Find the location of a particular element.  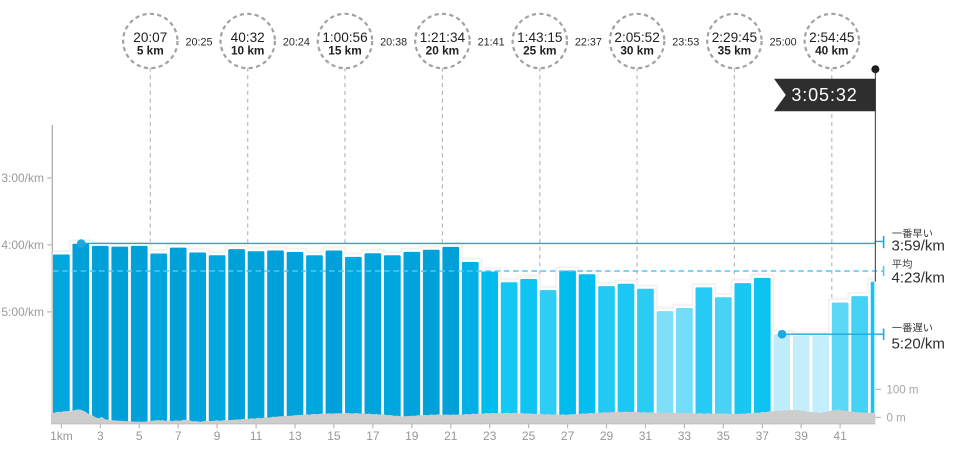

svg-text: 1km is located at coordinates (61, 436).